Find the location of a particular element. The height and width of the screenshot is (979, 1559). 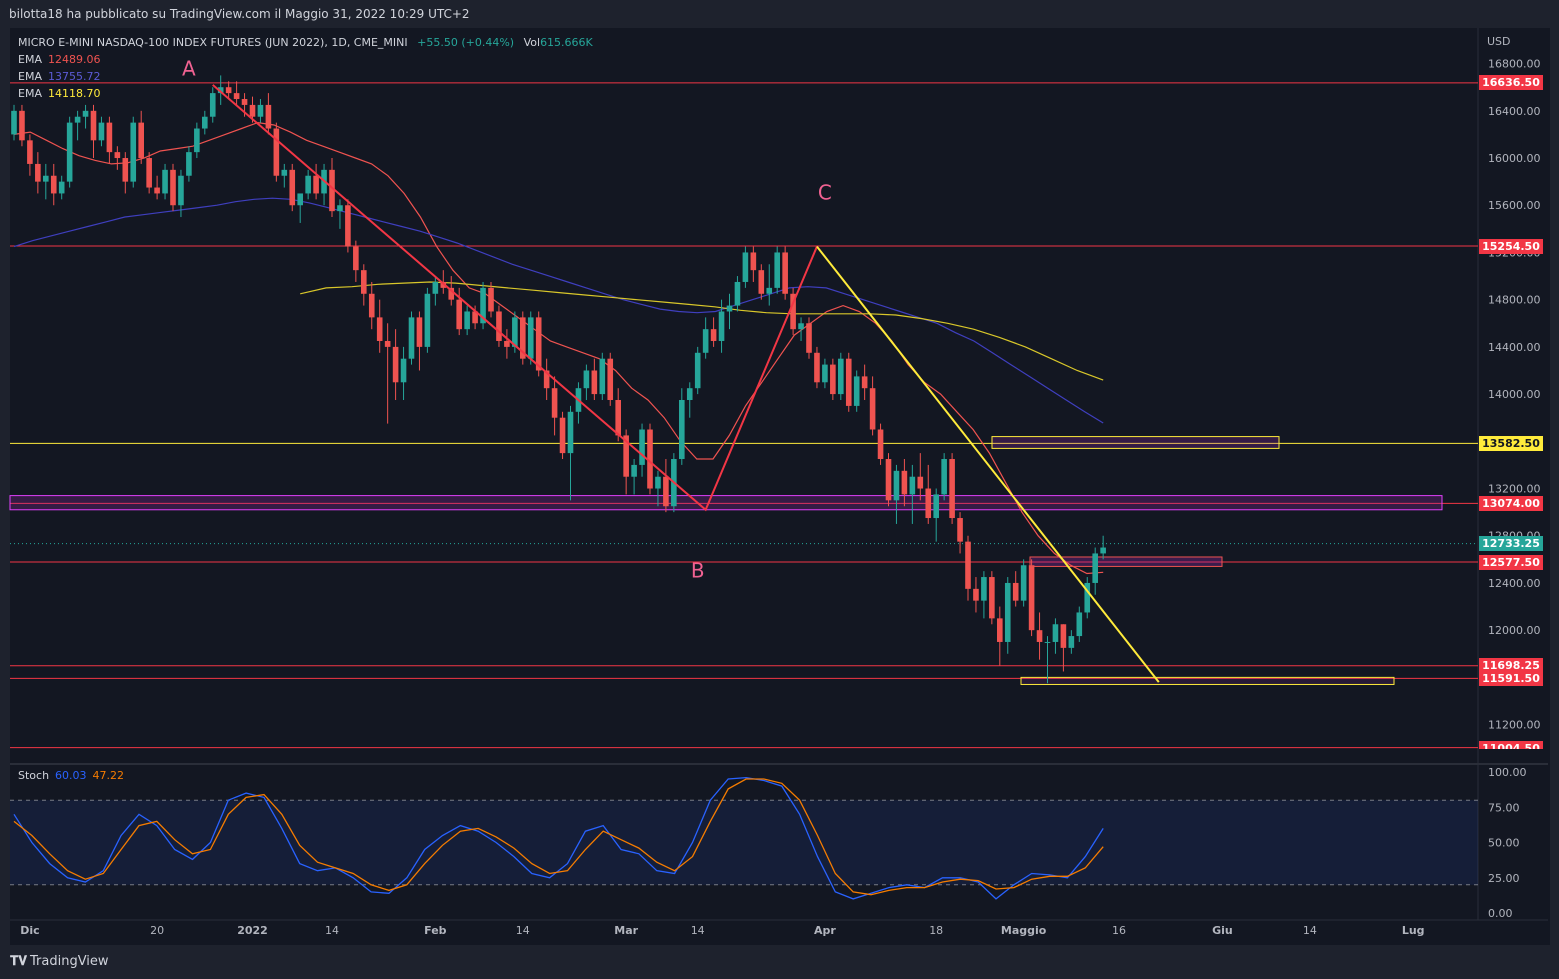

level-price-label: 13074.00 is located at coordinates (1511, 503).